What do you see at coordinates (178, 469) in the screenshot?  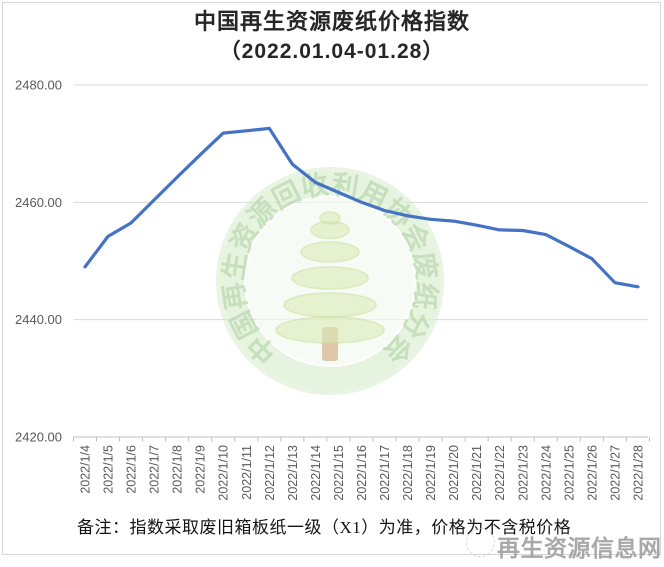 I see `x-axis-label: 2022/1/8` at bounding box center [178, 469].